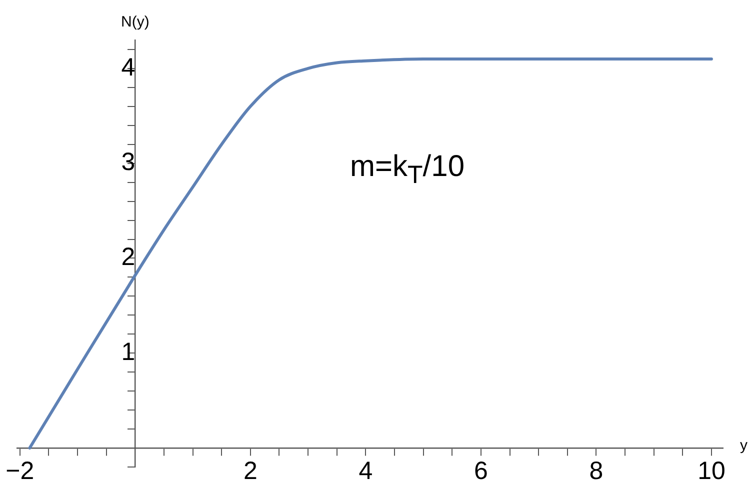 Image resolution: width=750 pixels, height=498 pixels. I want to click on y-tick-label: 1, so click(128, 352).